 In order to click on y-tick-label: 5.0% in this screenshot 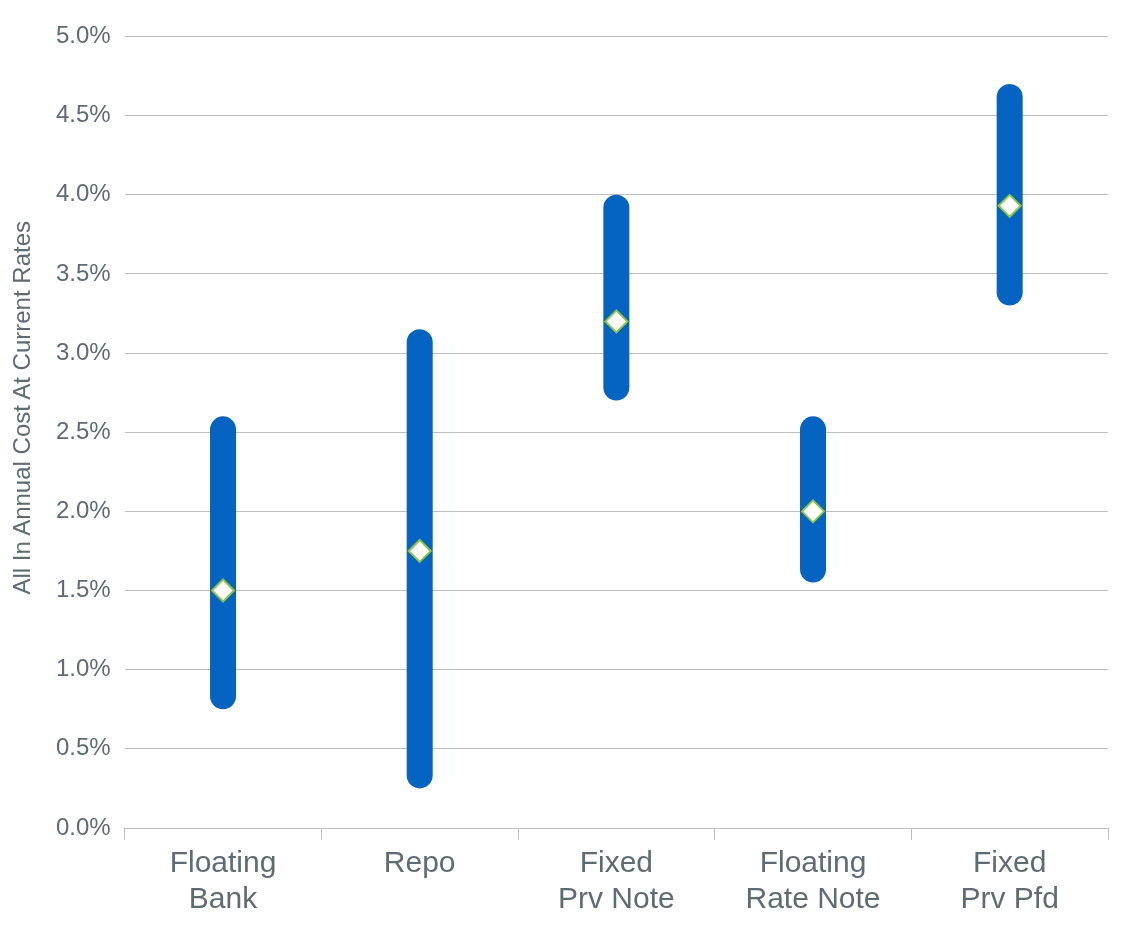, I will do `click(83, 35)`.